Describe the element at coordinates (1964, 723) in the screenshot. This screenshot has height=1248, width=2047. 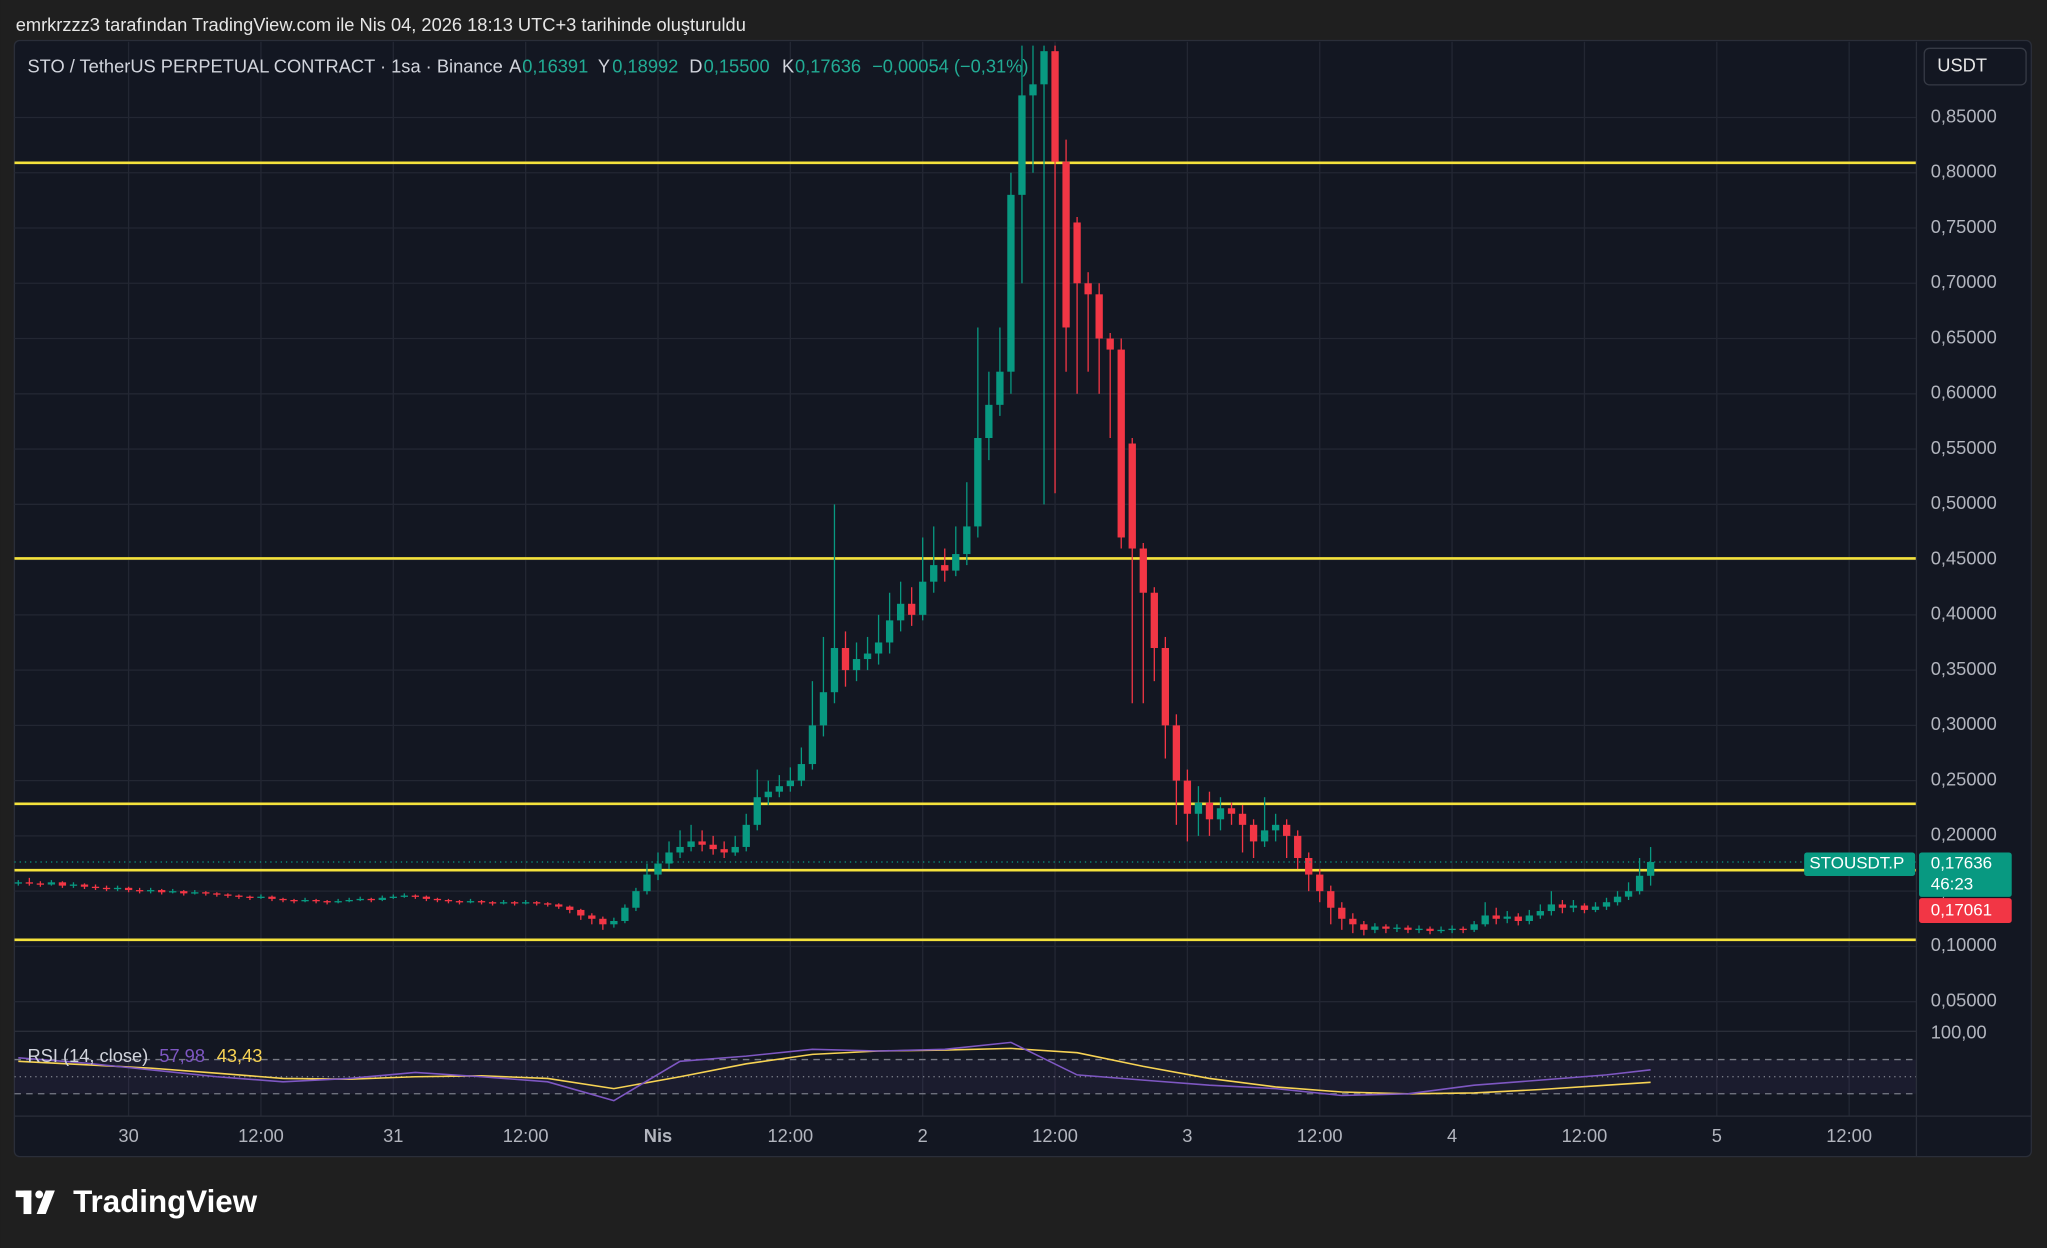
I see `y-tick-label: 0,30000` at that location.